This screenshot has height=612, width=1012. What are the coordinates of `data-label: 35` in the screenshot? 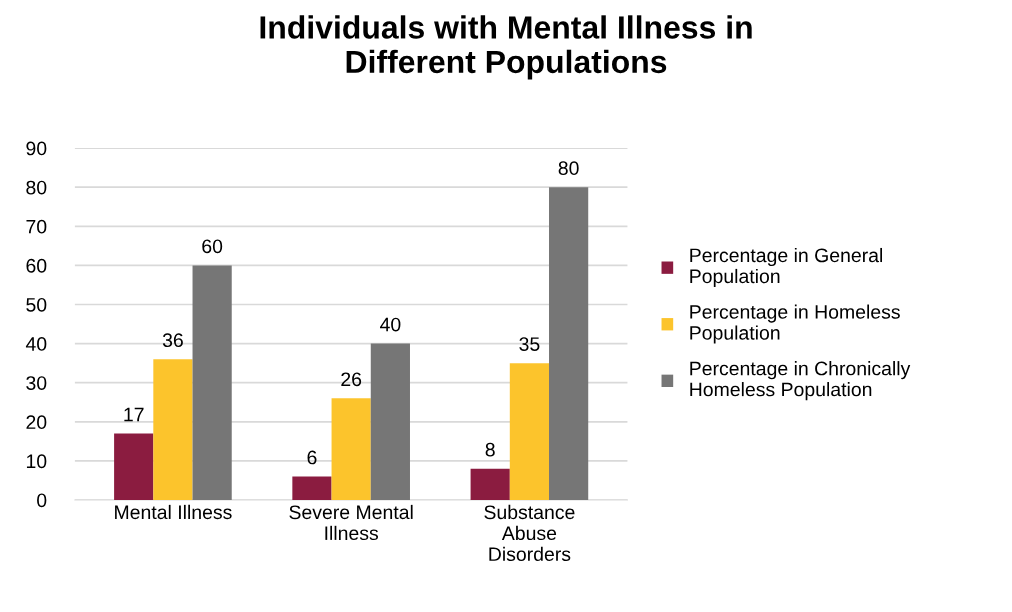 It's located at (529, 344).